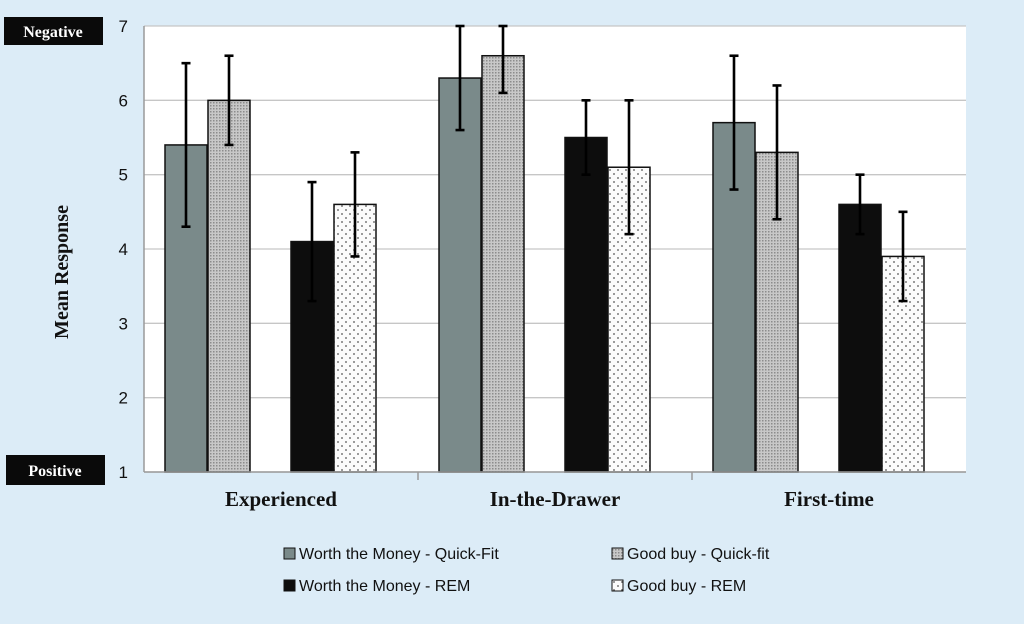 The image size is (1024, 624). Describe the element at coordinates (123, 26) in the screenshot. I see `y-tick-label: 7` at that location.